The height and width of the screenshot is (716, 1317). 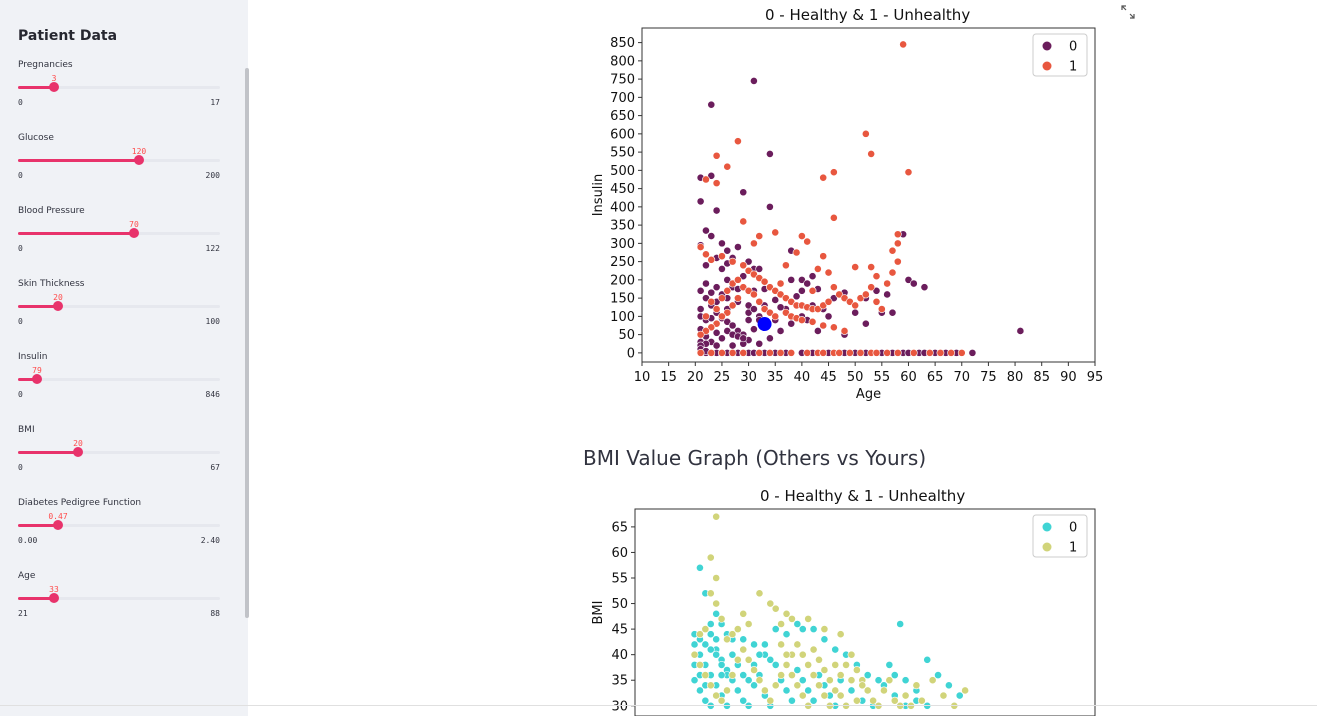 I want to click on slider-label: Insulin, so click(x=33, y=357).